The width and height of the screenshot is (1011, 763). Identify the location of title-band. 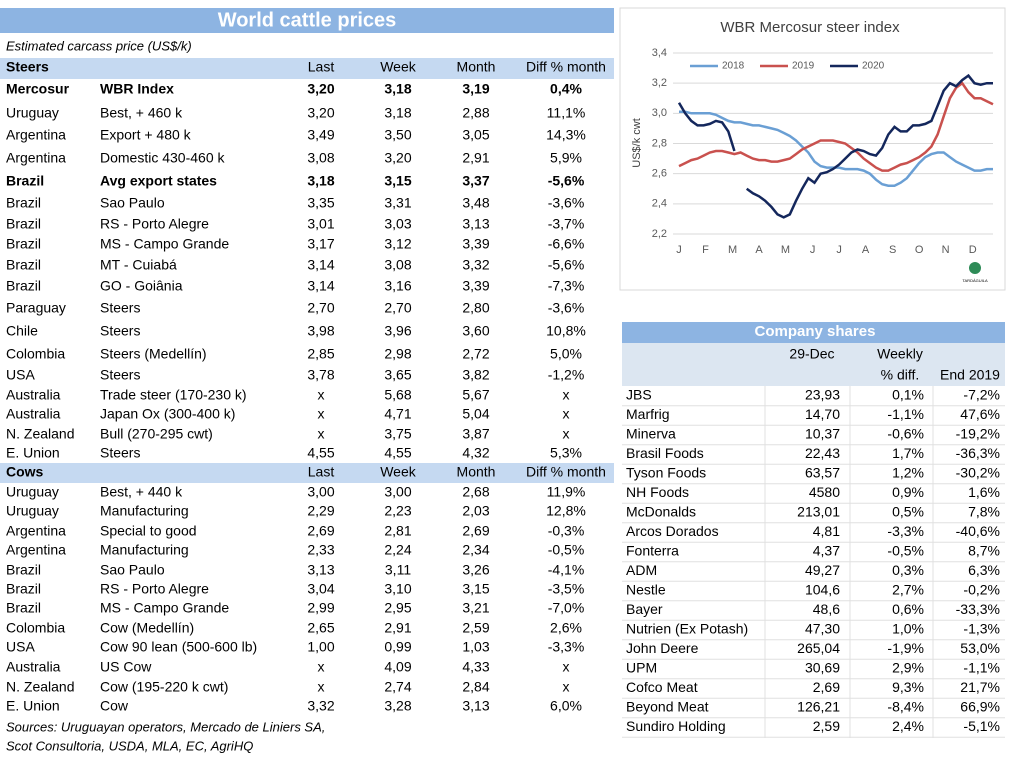
(307, 20).